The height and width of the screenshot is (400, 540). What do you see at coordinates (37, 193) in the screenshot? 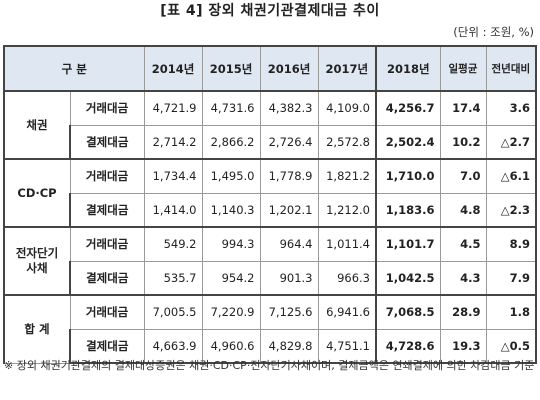
I see `row-category: CD·CP` at bounding box center [37, 193].